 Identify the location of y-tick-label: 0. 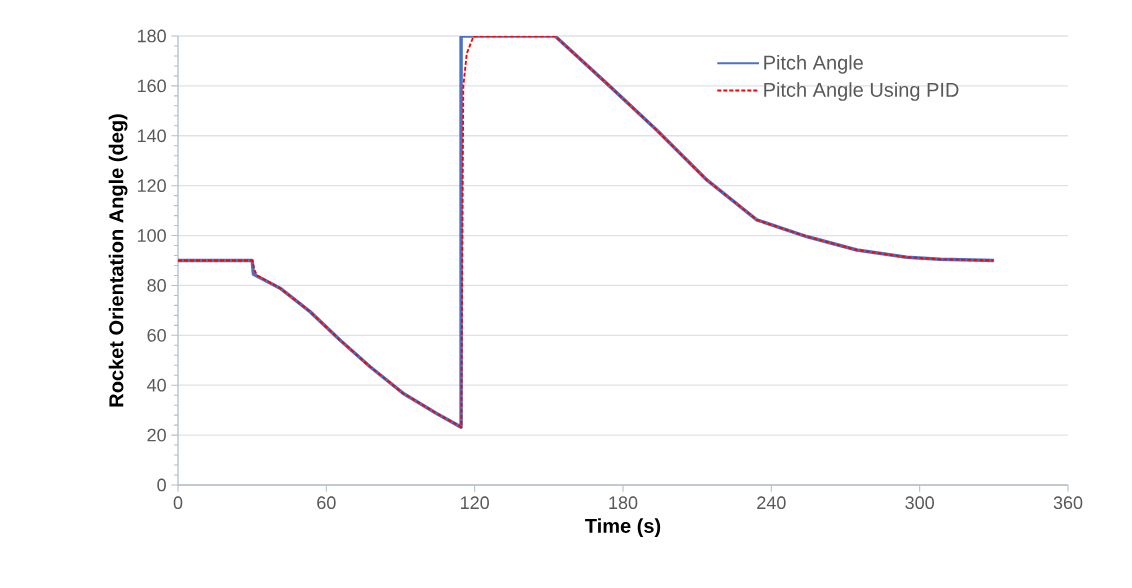
(161, 485).